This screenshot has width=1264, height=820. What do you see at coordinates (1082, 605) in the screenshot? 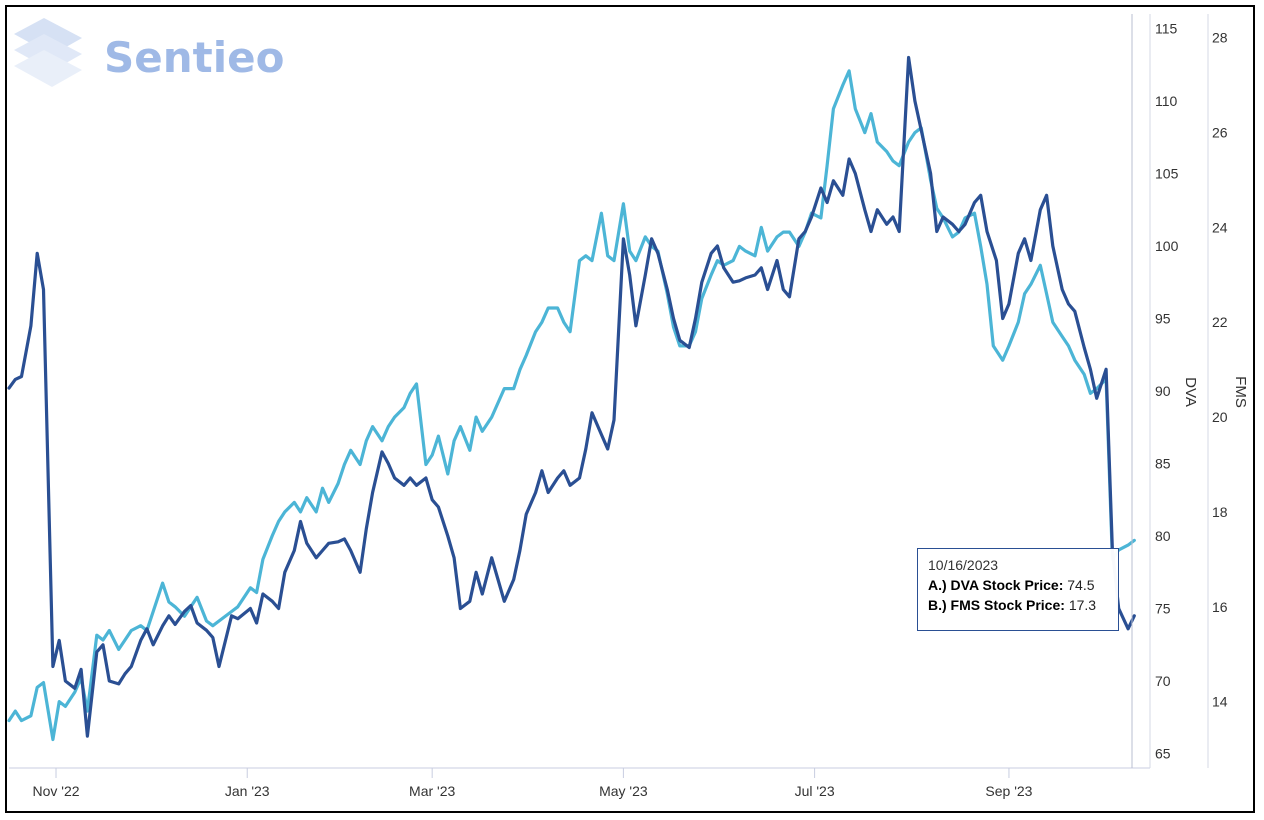
I see `tooltip-fms-value: 17.3` at bounding box center [1082, 605].